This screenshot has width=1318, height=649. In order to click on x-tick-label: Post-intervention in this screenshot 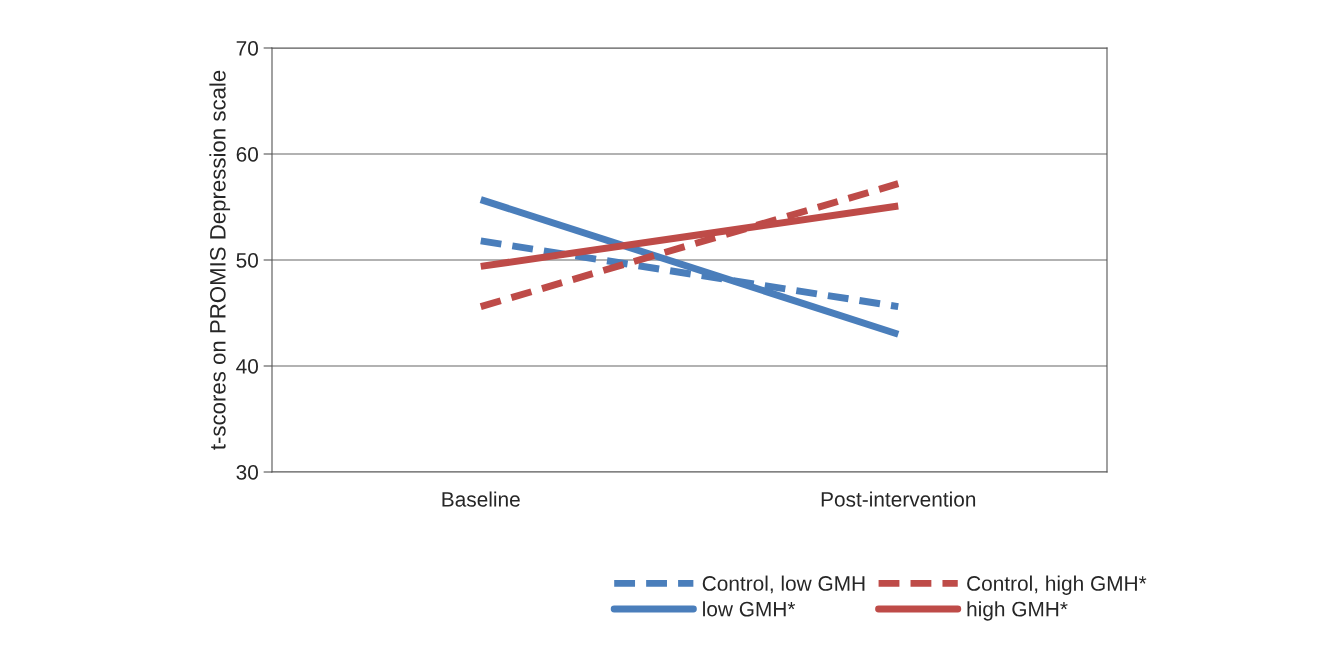, I will do `click(898, 499)`.